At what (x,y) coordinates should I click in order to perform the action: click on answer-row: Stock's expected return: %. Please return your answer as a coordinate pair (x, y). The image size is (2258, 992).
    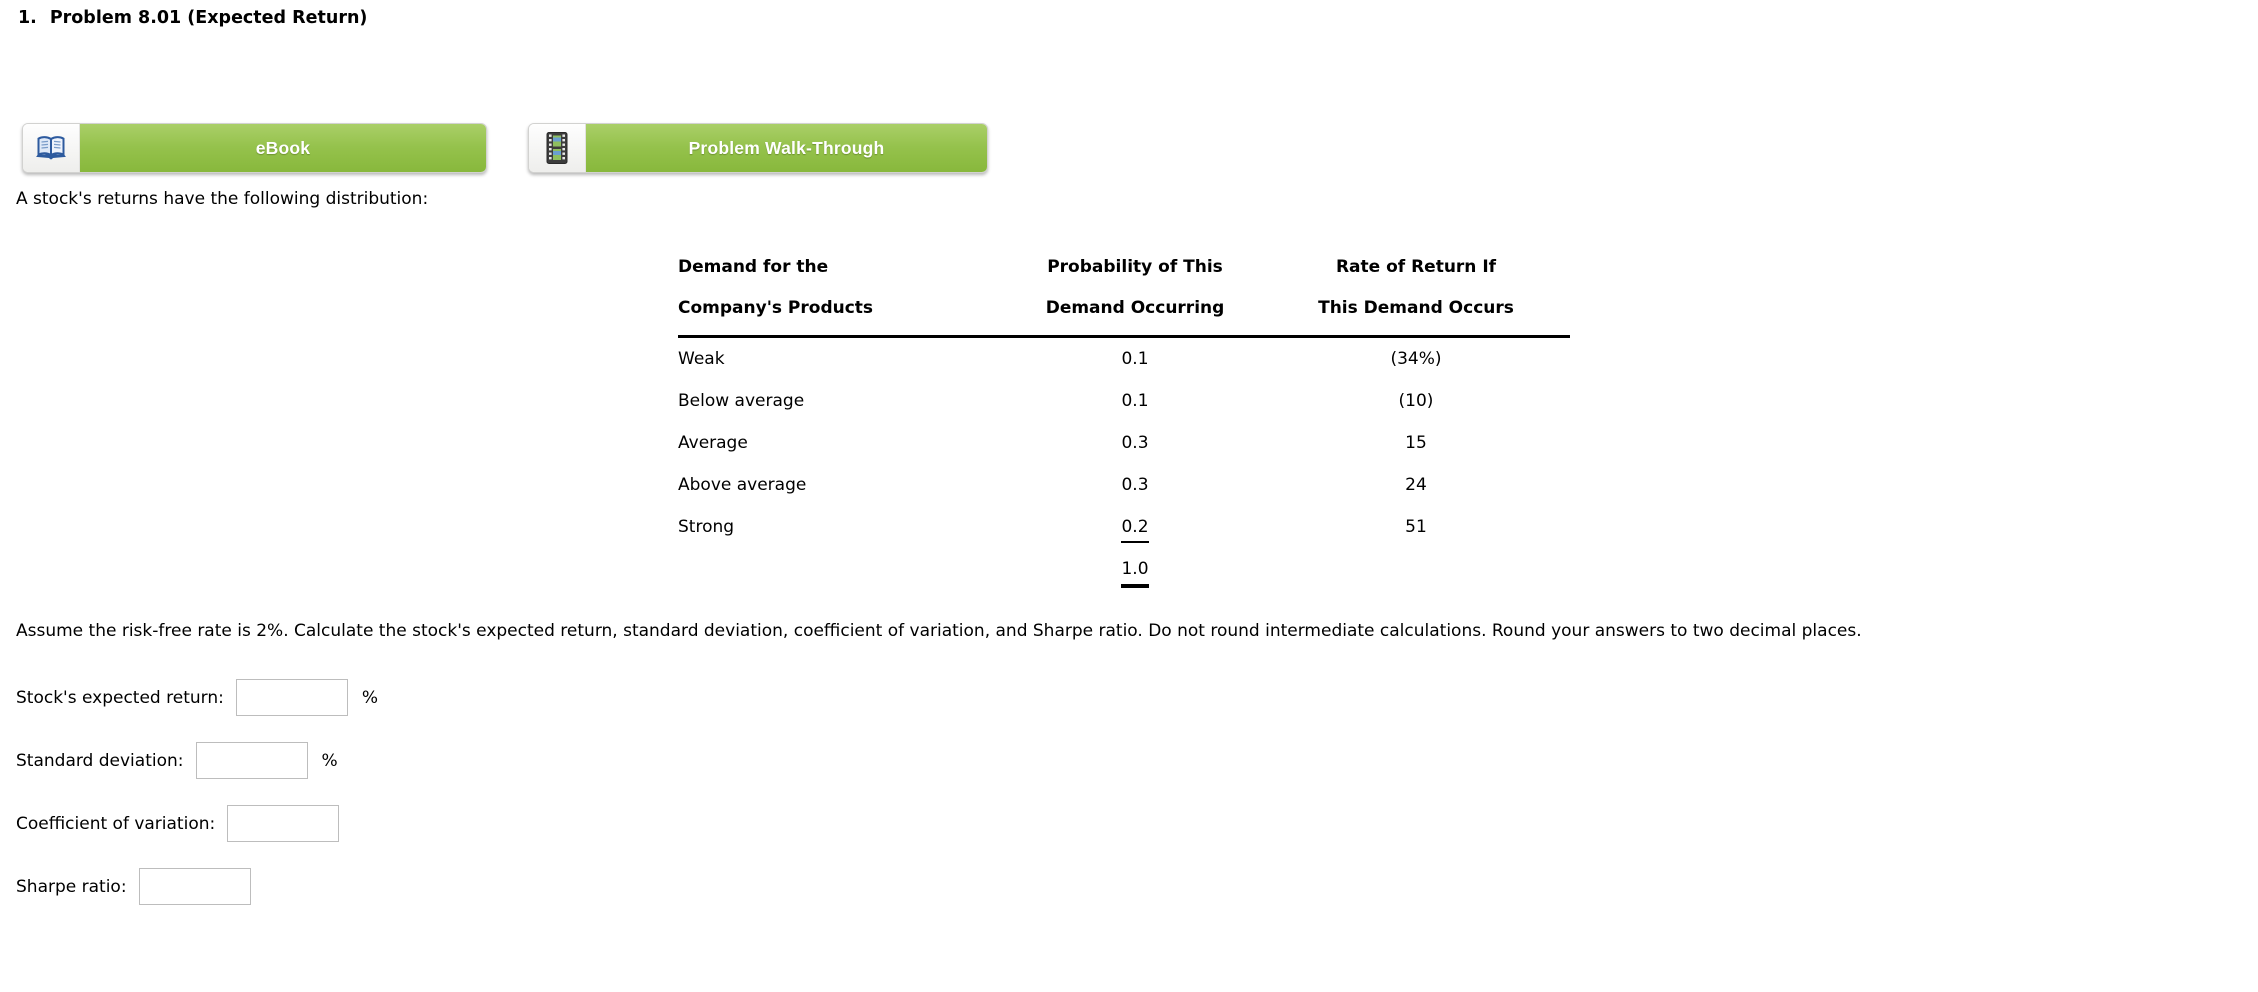
    Looking at the image, I should click on (1129, 697).